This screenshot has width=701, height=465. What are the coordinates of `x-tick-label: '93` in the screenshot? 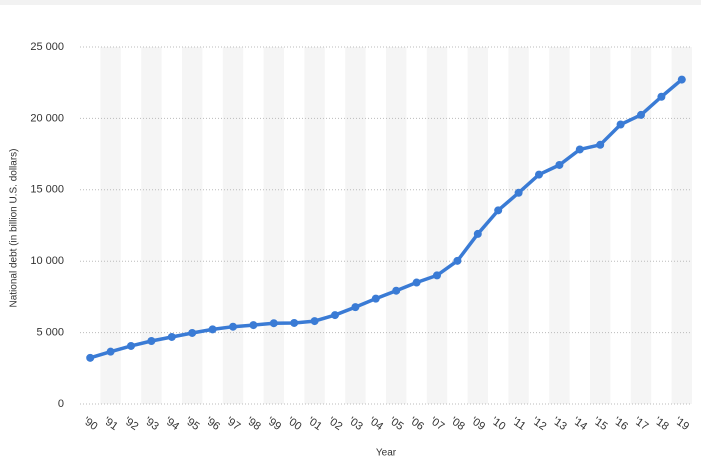 It's located at (151, 424).